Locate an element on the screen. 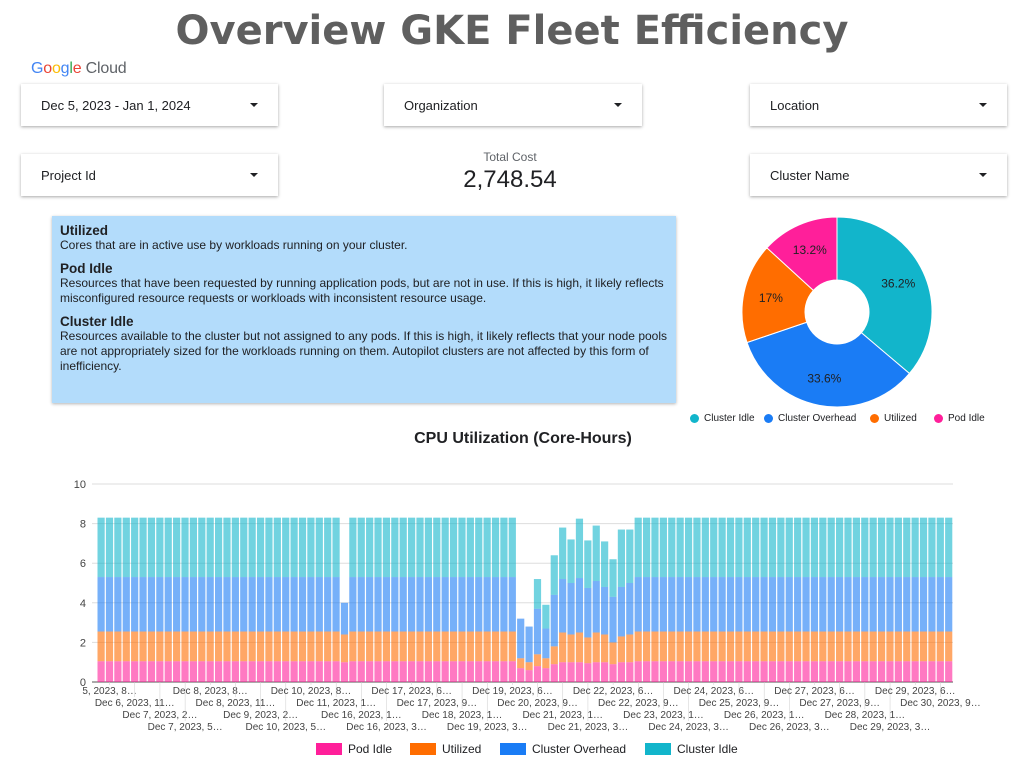 The height and width of the screenshot is (762, 1024). page-title: Overview GKE Fleet Efficiency is located at coordinates (512, 31).